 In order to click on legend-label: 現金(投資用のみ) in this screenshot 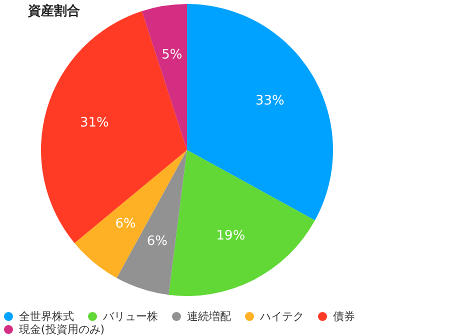, I will do `click(61, 329)`.